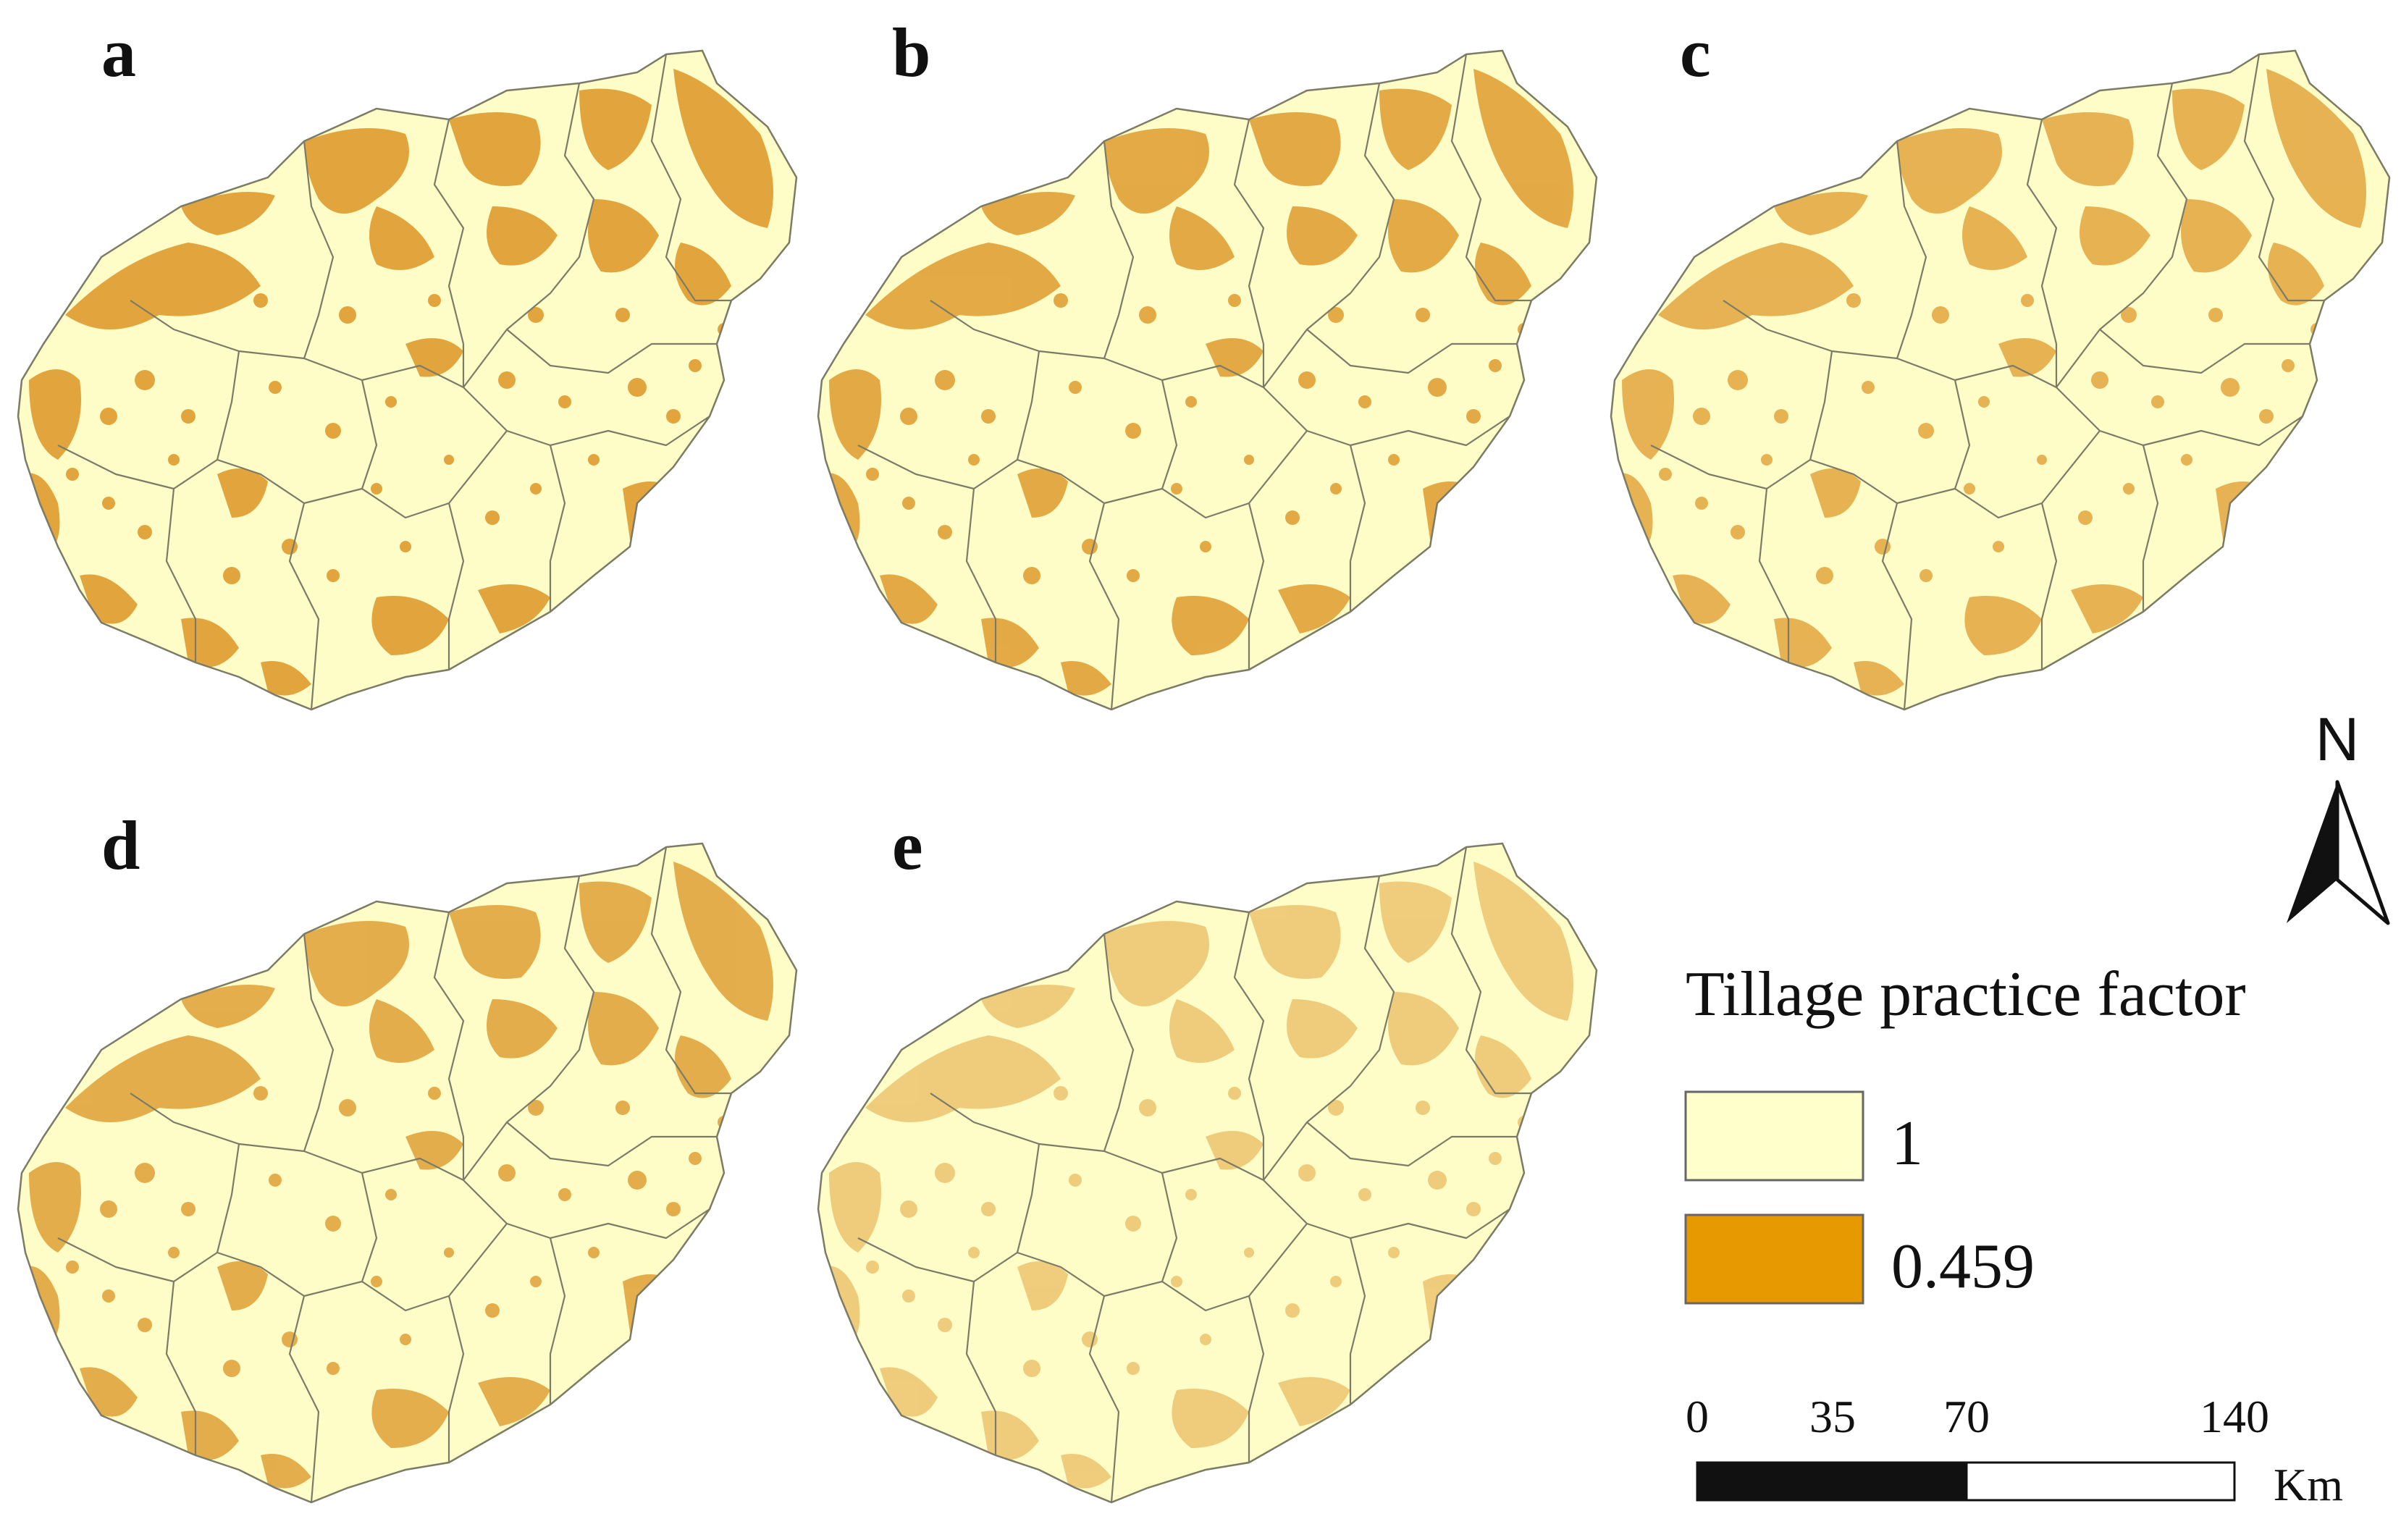  What do you see at coordinates (118, 52) in the screenshot?
I see `panel-label-a: a` at bounding box center [118, 52].